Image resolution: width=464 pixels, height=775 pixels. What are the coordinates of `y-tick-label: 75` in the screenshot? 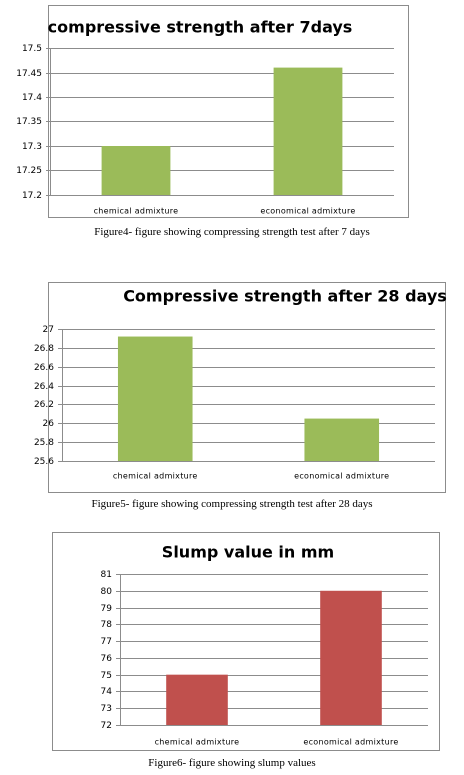 It's located at (106, 676).